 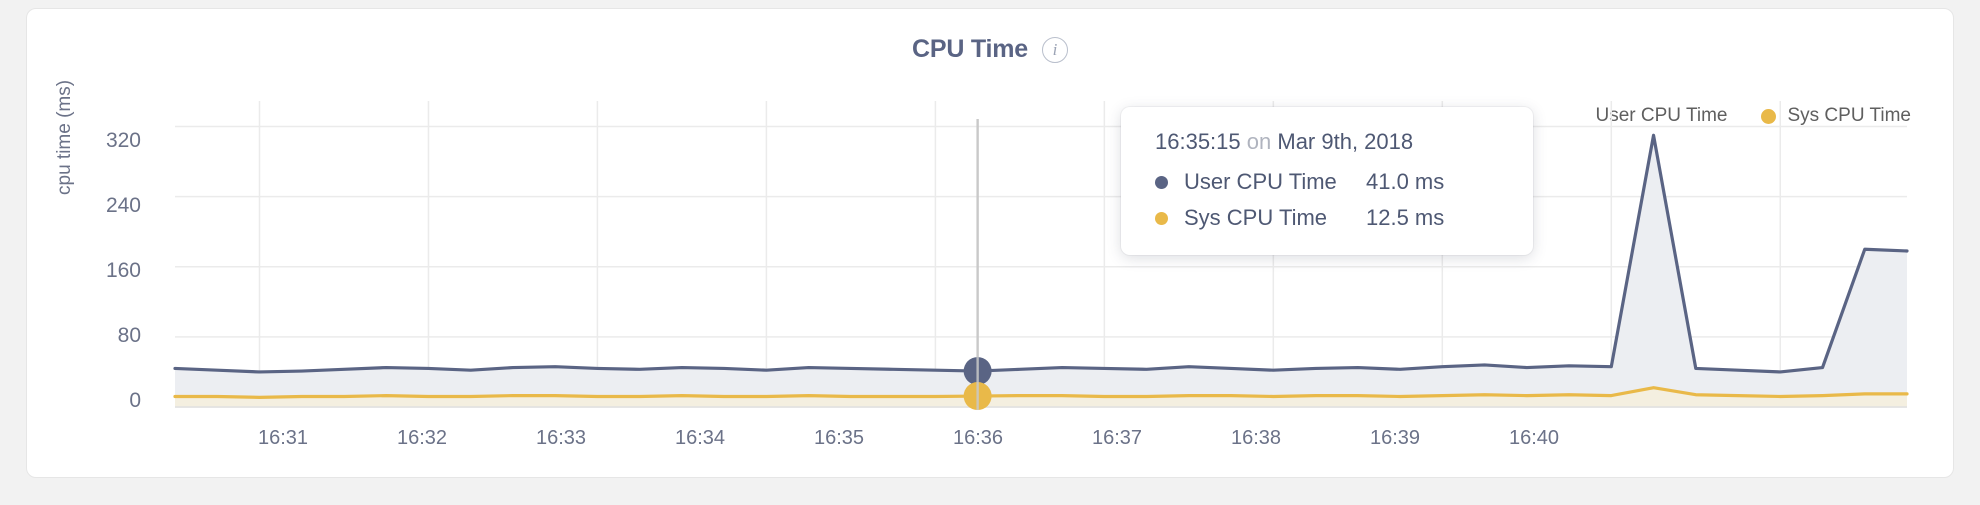 I want to click on tooltip-dot-user, so click(x=1161, y=182).